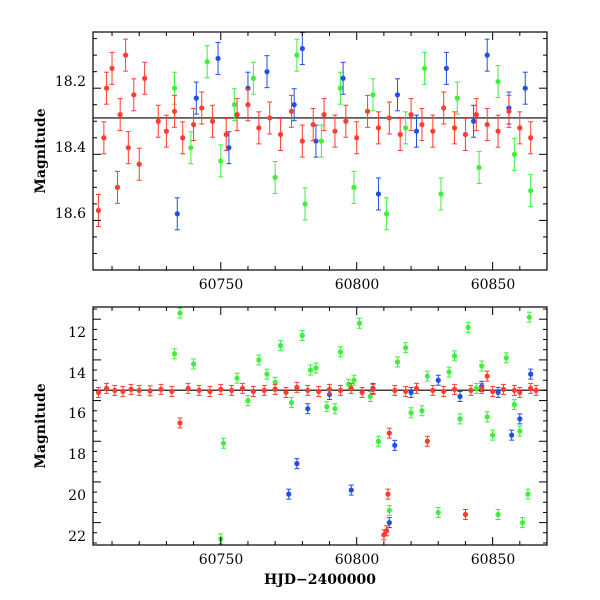 The image size is (600, 600). I want to click on bottom-x-tick-label: 60850, so click(493, 560).